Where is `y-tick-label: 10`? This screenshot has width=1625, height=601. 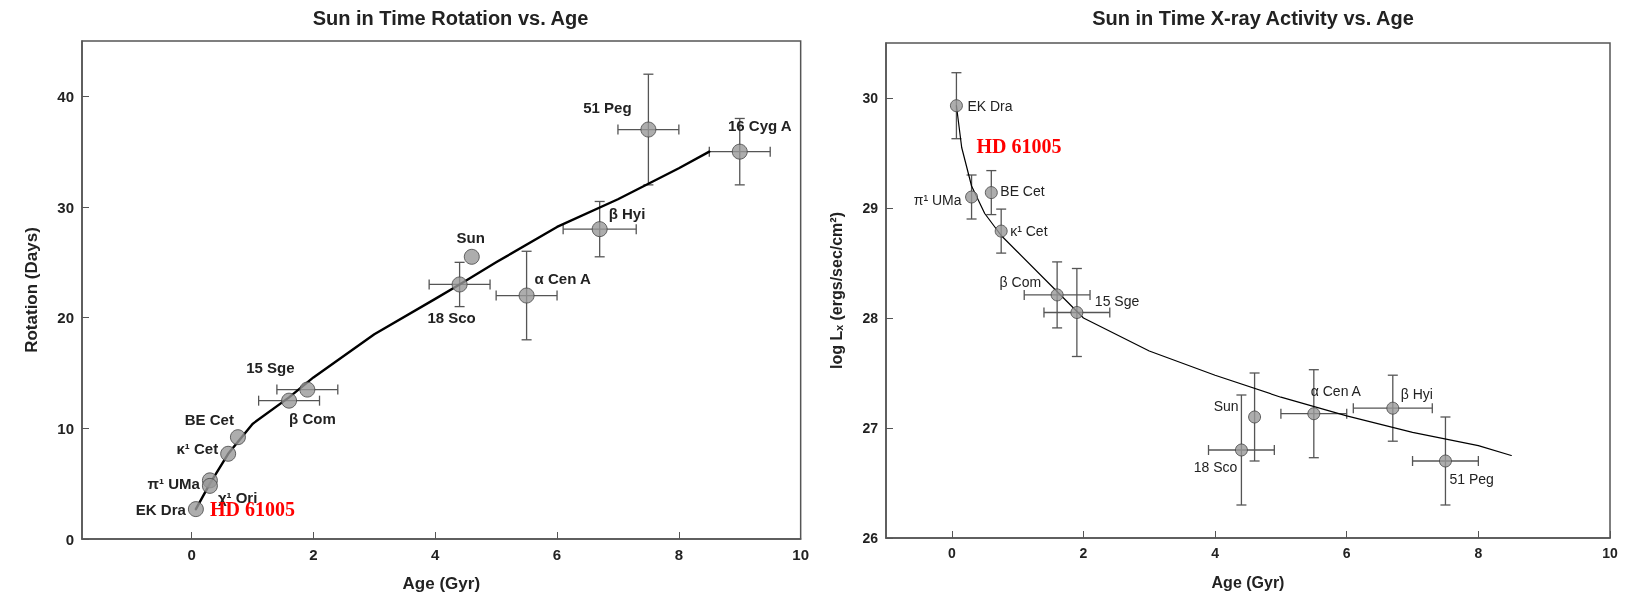
y-tick-label: 10 is located at coordinates (65, 428).